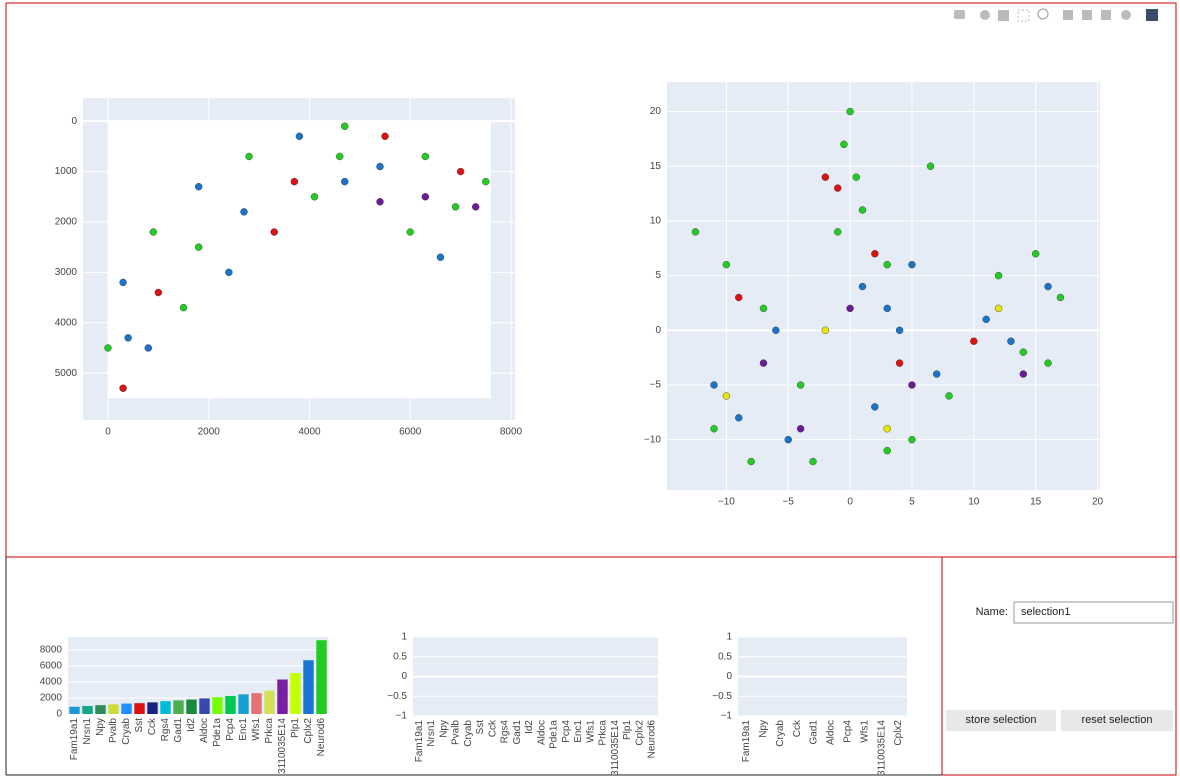 The image size is (1180, 780). What do you see at coordinates (402, 716) in the screenshot?
I see `y-tick-label: −1` at bounding box center [402, 716].